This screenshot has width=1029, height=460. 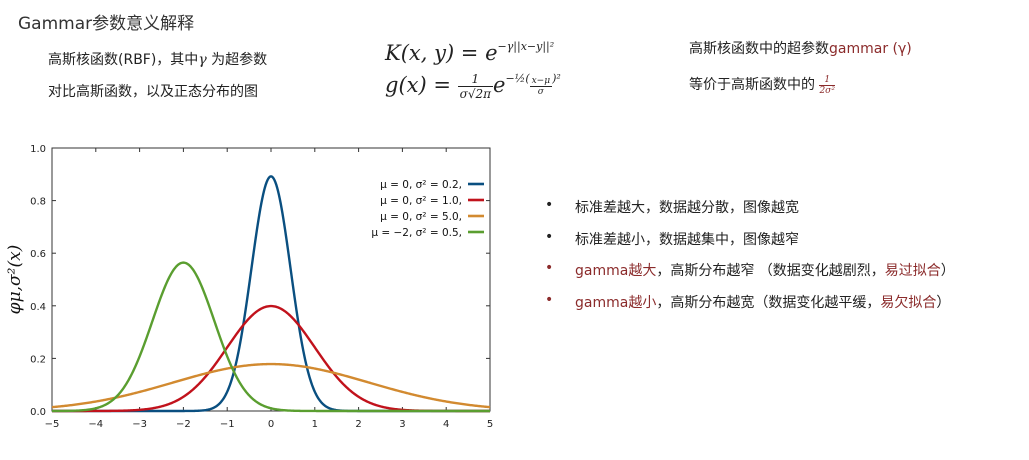 I want to click on gaussian-coefficient: 1 σ√2π, so click(x=475, y=86).